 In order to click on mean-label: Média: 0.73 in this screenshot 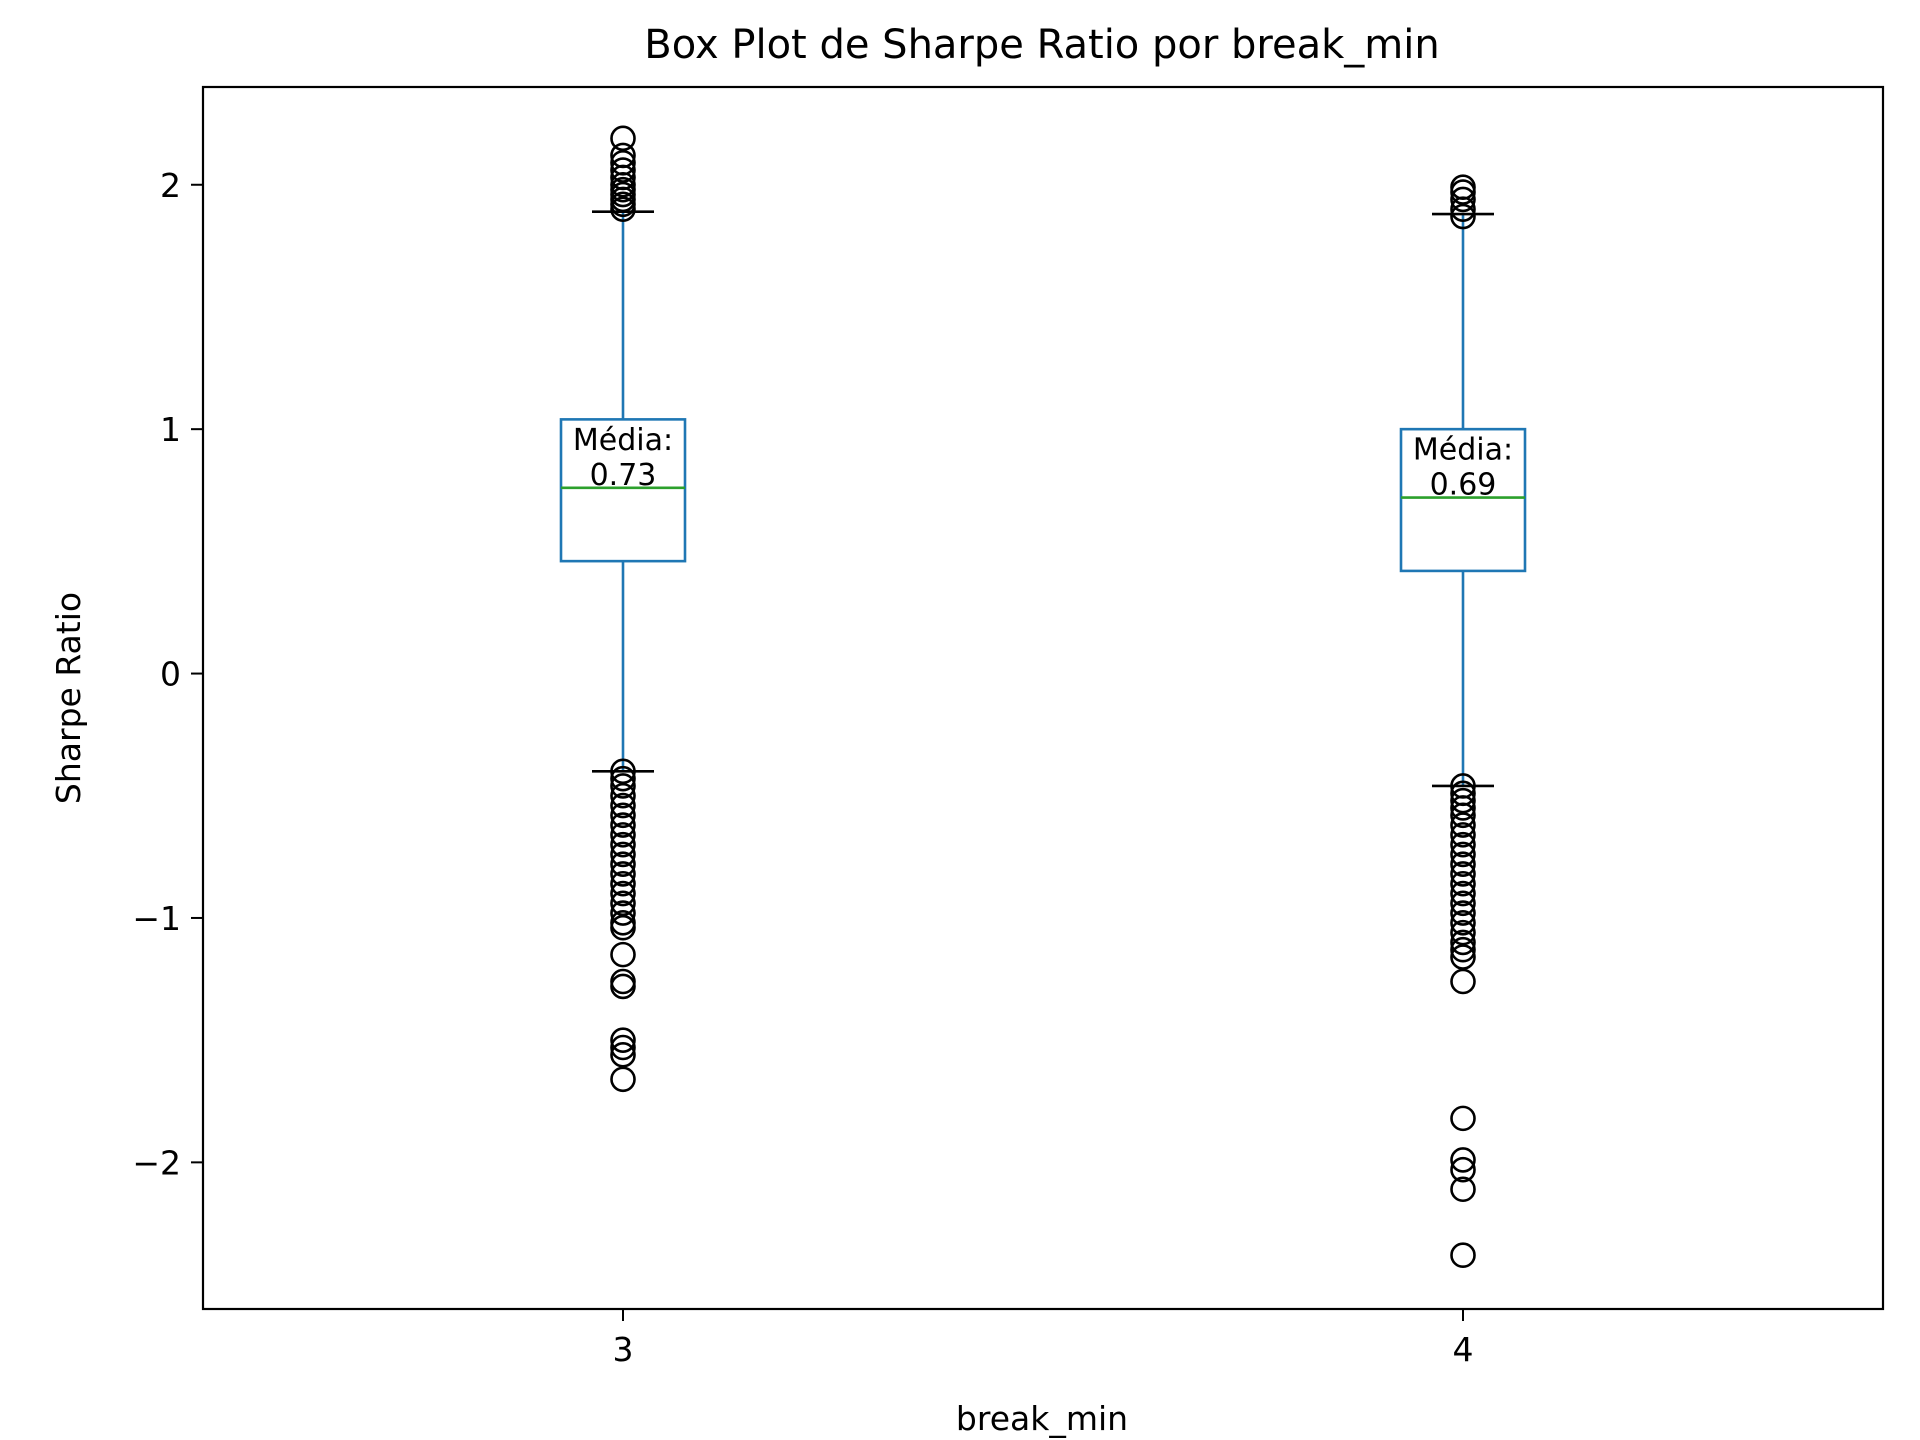, I will do `click(623, 458)`.